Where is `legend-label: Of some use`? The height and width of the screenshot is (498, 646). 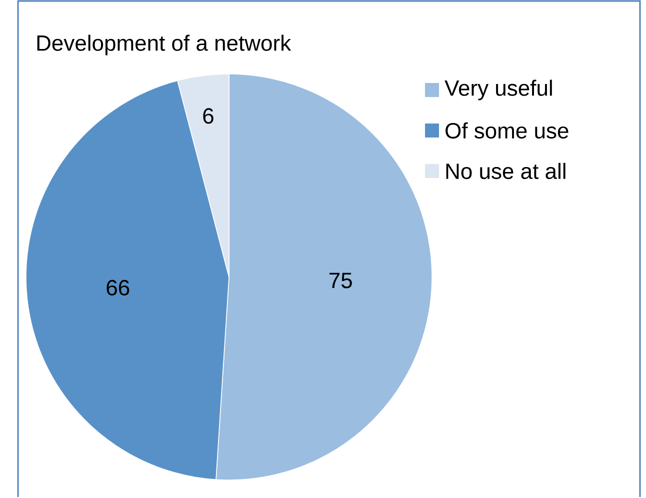 legend-label: Of some use is located at coordinates (507, 130).